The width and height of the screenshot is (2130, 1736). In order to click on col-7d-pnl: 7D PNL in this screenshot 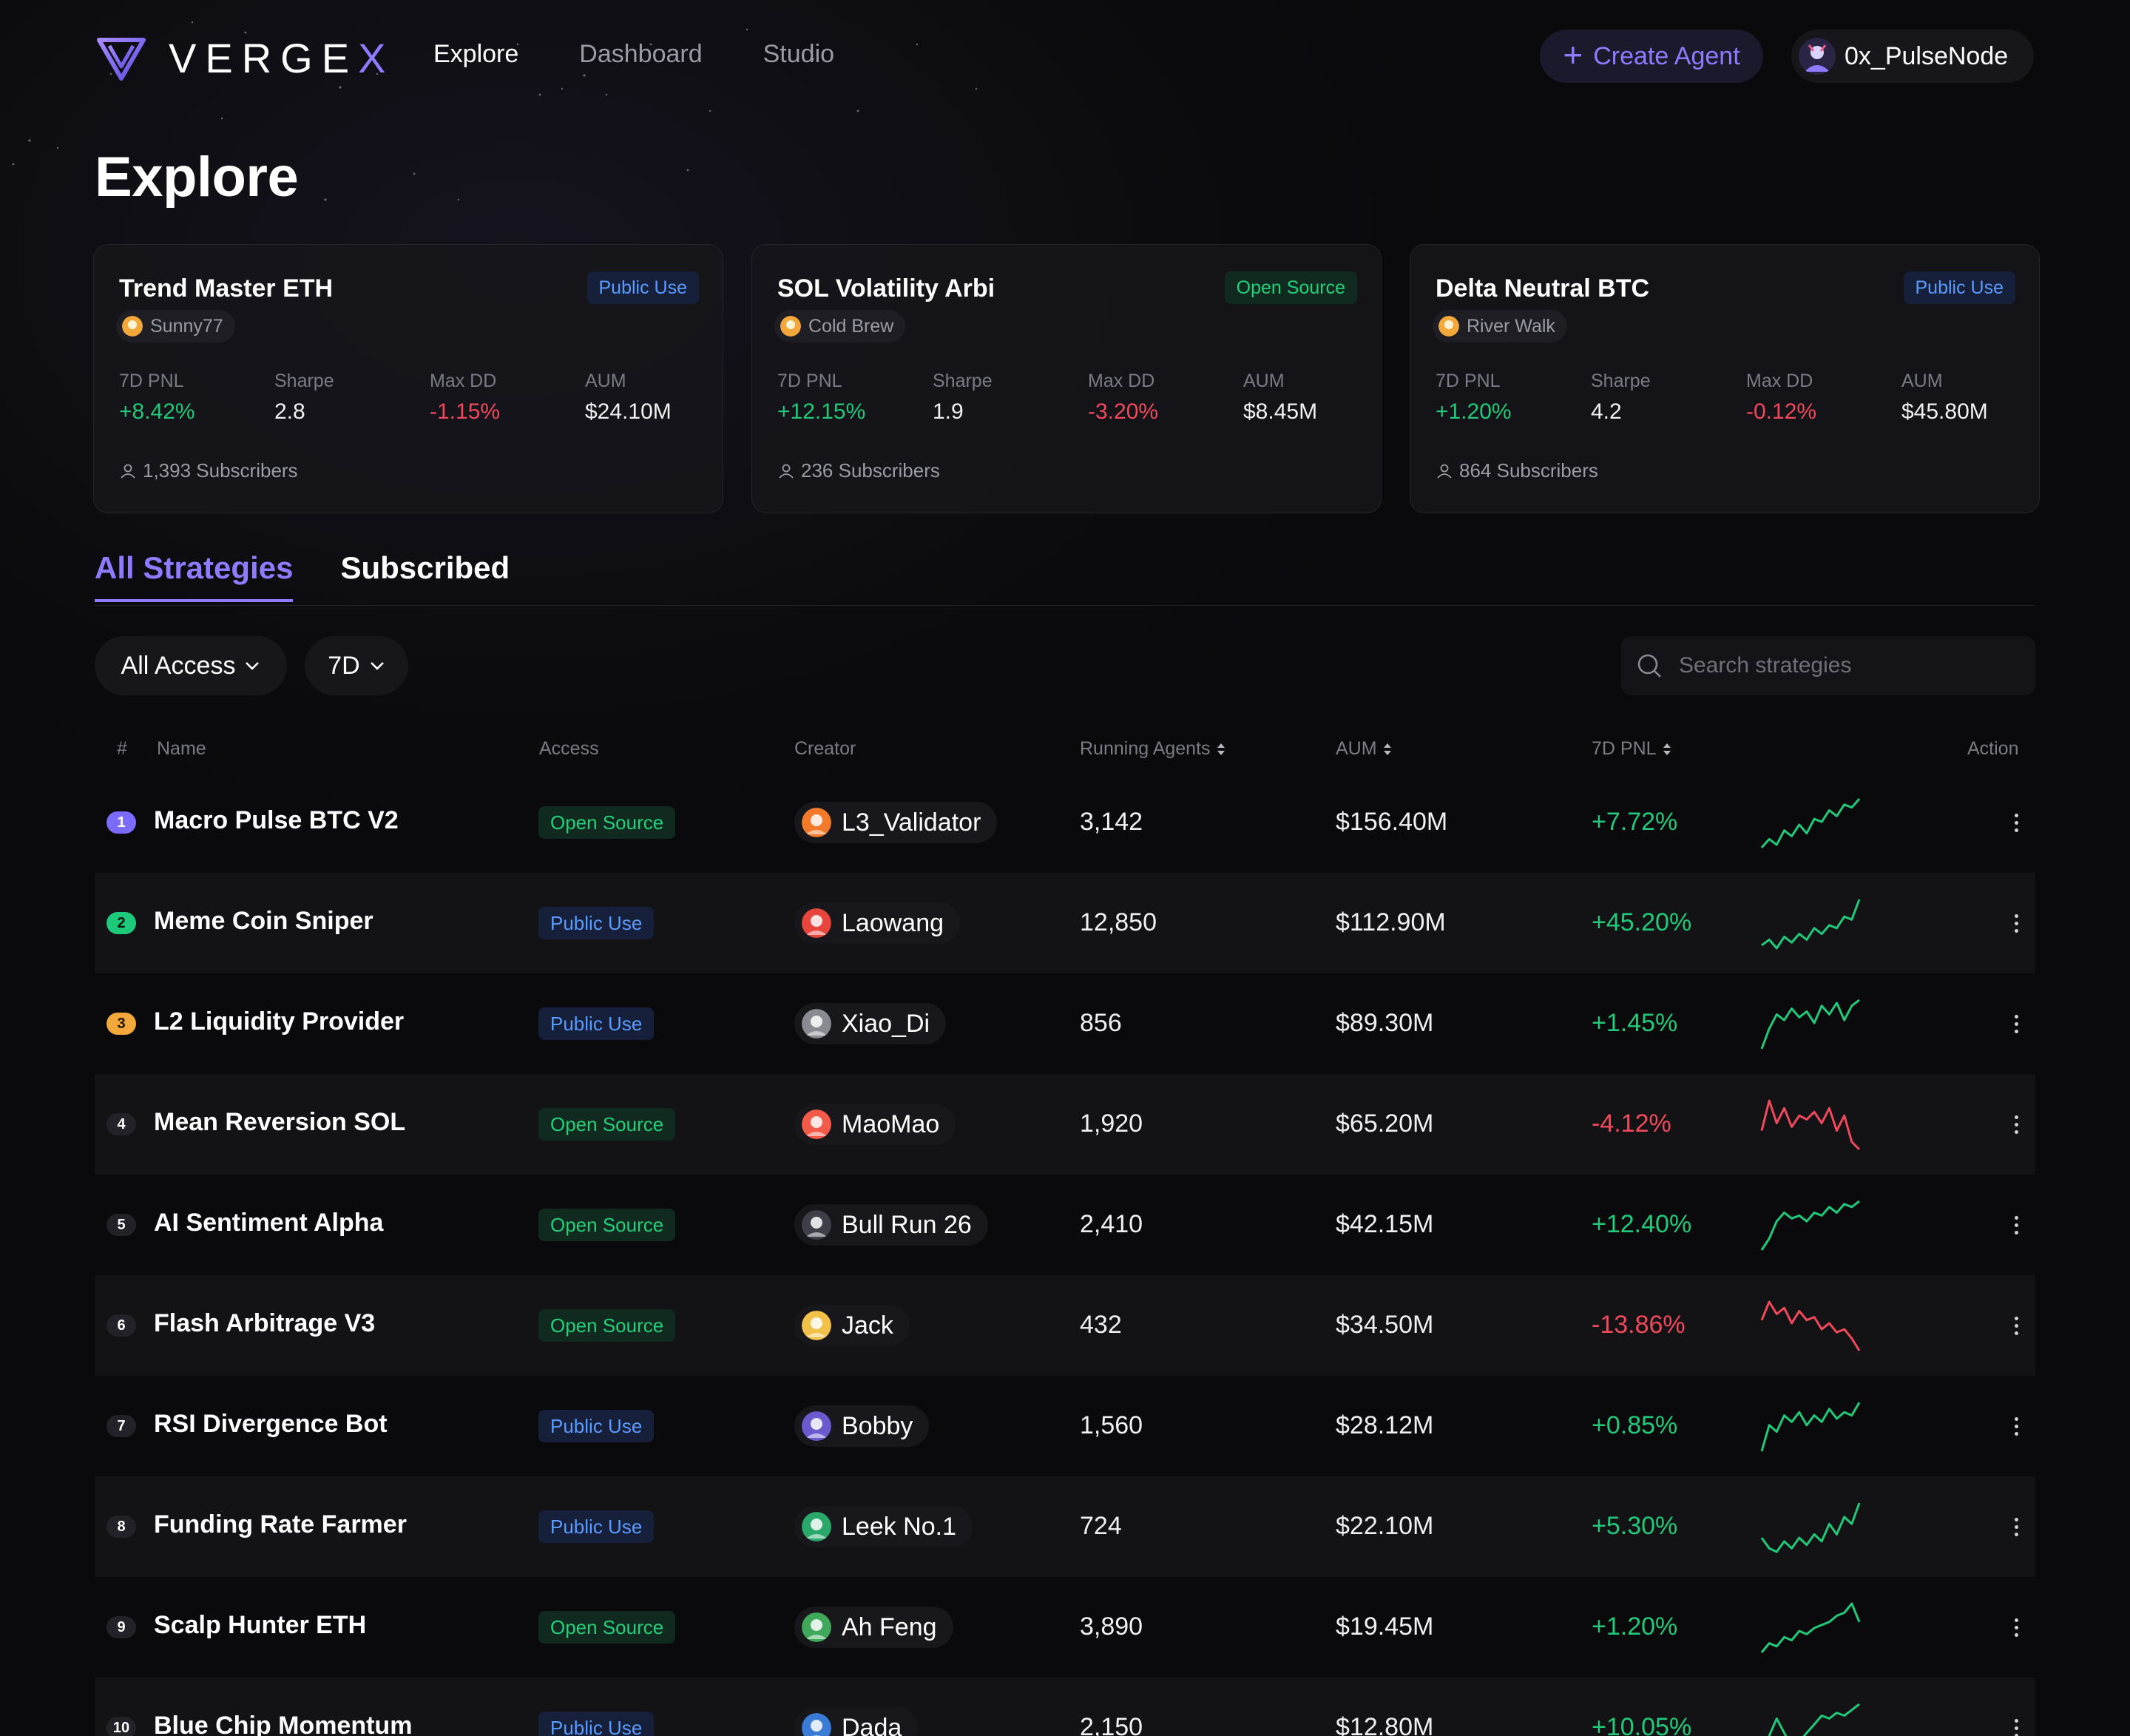, I will do `click(1631, 749)`.